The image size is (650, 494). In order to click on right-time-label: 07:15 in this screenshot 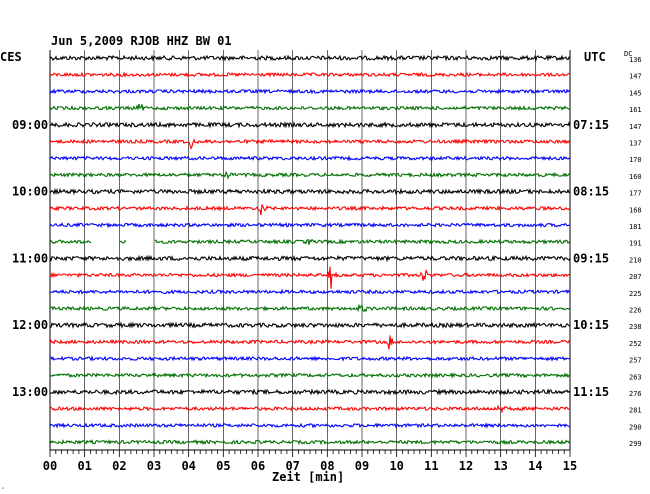, I will do `click(591, 125)`.